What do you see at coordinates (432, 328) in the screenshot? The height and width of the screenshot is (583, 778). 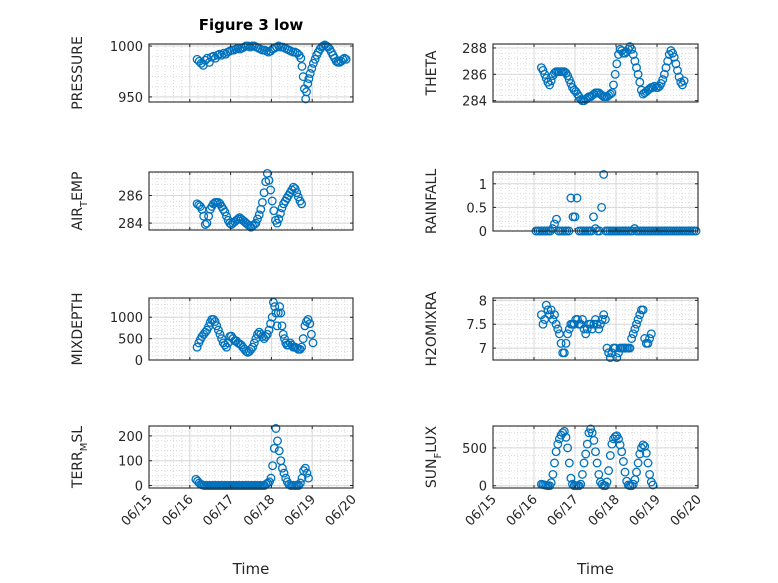 I see `y-axis-label: H2OMIXRA` at bounding box center [432, 328].